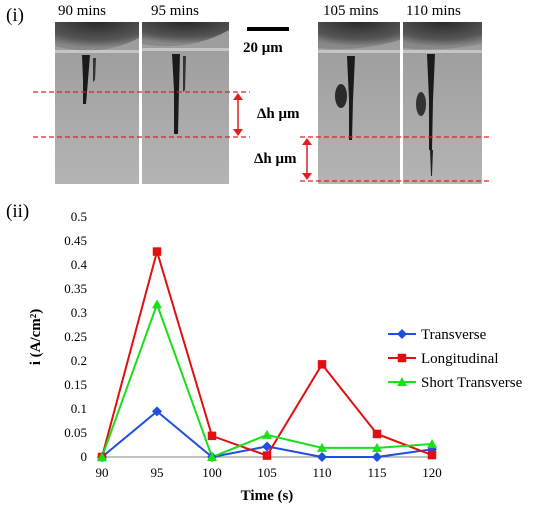 This screenshot has width=550, height=506. What do you see at coordinates (454, 335) in the screenshot?
I see `legend-label-transverse: Transverse` at bounding box center [454, 335].